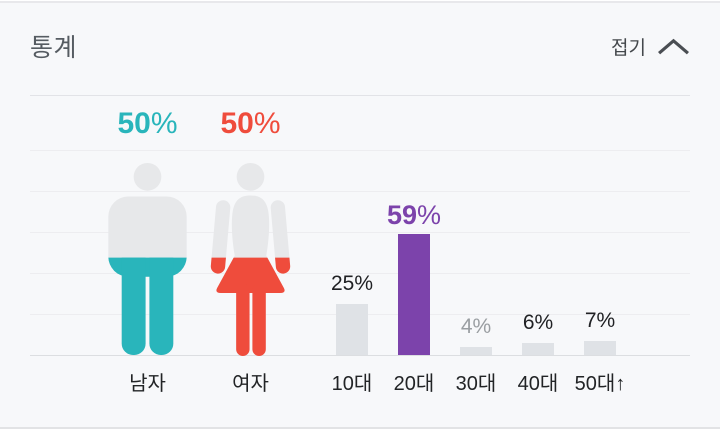 This screenshot has height=433, width=720. I want to click on age-value-label: 59%, so click(414, 215).